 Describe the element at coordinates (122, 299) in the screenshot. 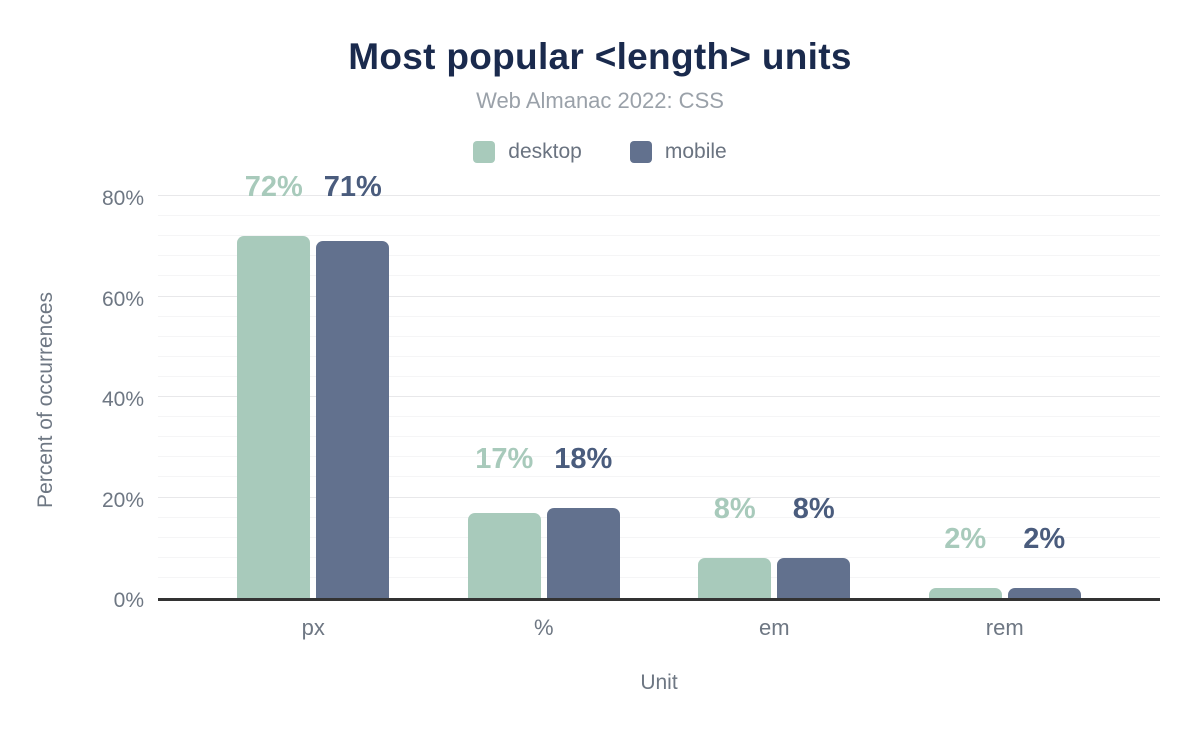

I see `y-tick-label: 60%` at that location.